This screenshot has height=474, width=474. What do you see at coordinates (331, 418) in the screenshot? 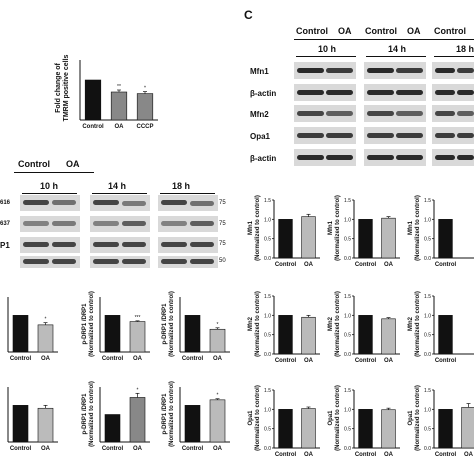
I see `y-axis-label-line: Opa1` at bounding box center [331, 418].